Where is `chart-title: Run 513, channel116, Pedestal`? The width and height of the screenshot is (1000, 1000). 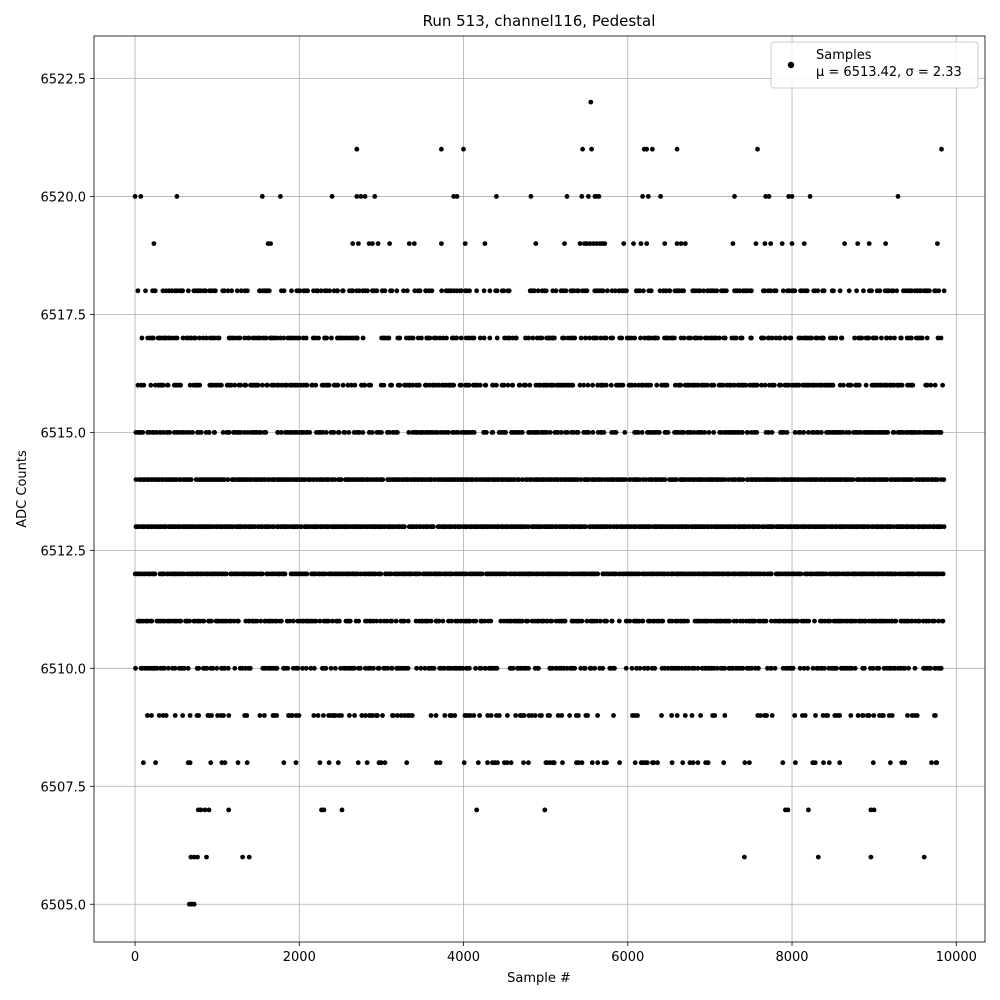 chart-title: Run 513, channel116, Pedestal is located at coordinates (539, 21).